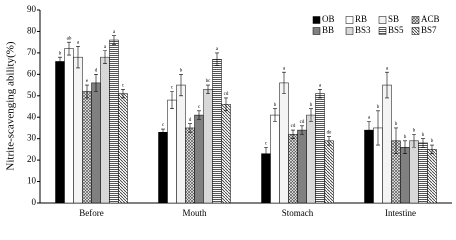 This screenshot has width=456, height=240. Describe the element at coordinates (32, 95) in the screenshot. I see `y-tick-label: 50` at that location.